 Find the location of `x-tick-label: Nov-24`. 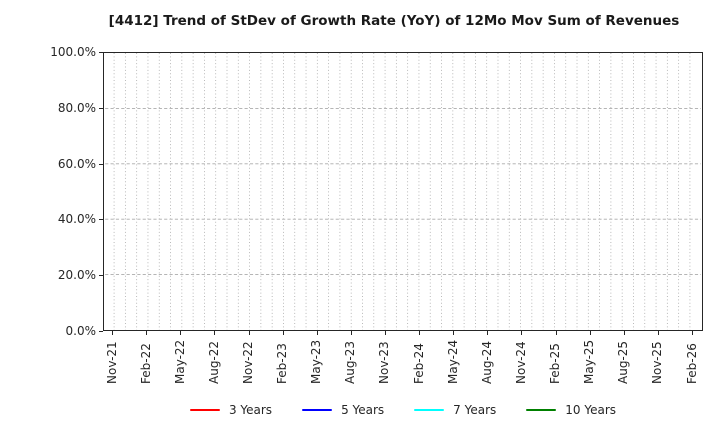

x-tick-label: Nov-24 is located at coordinates (520, 362).